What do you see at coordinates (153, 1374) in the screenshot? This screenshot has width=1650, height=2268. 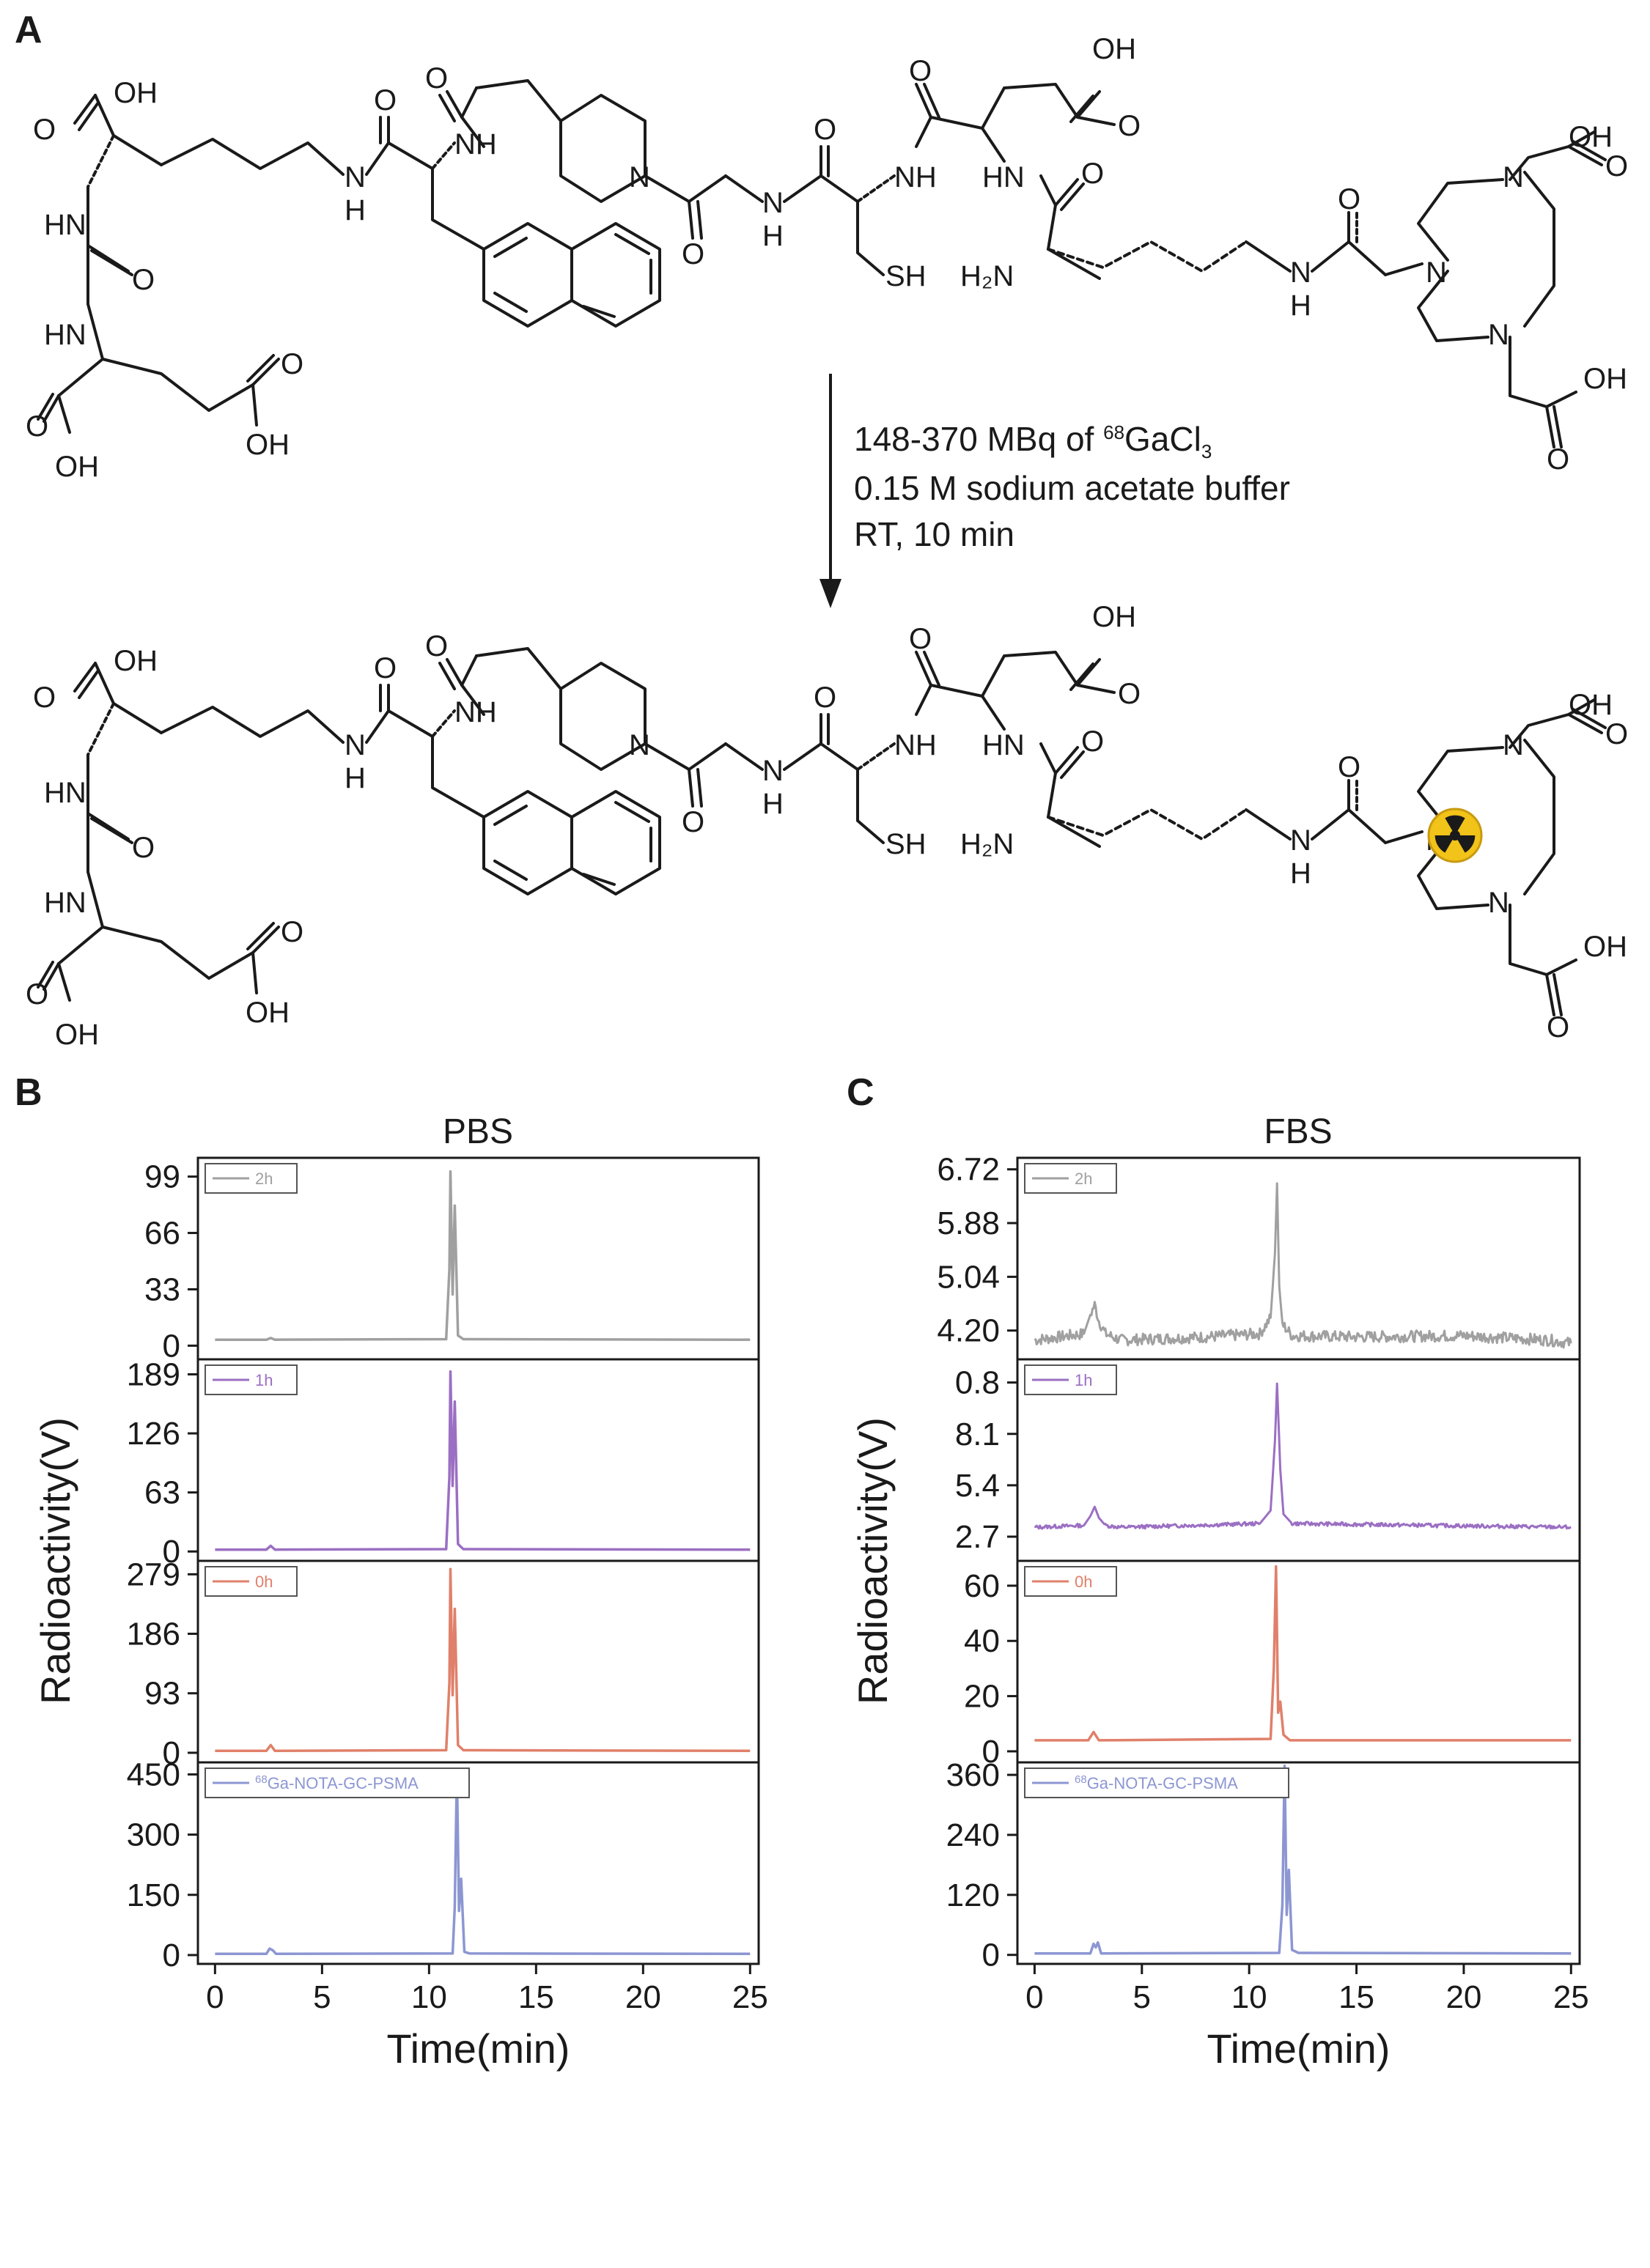 I see `y-tick-label: 189` at bounding box center [153, 1374].